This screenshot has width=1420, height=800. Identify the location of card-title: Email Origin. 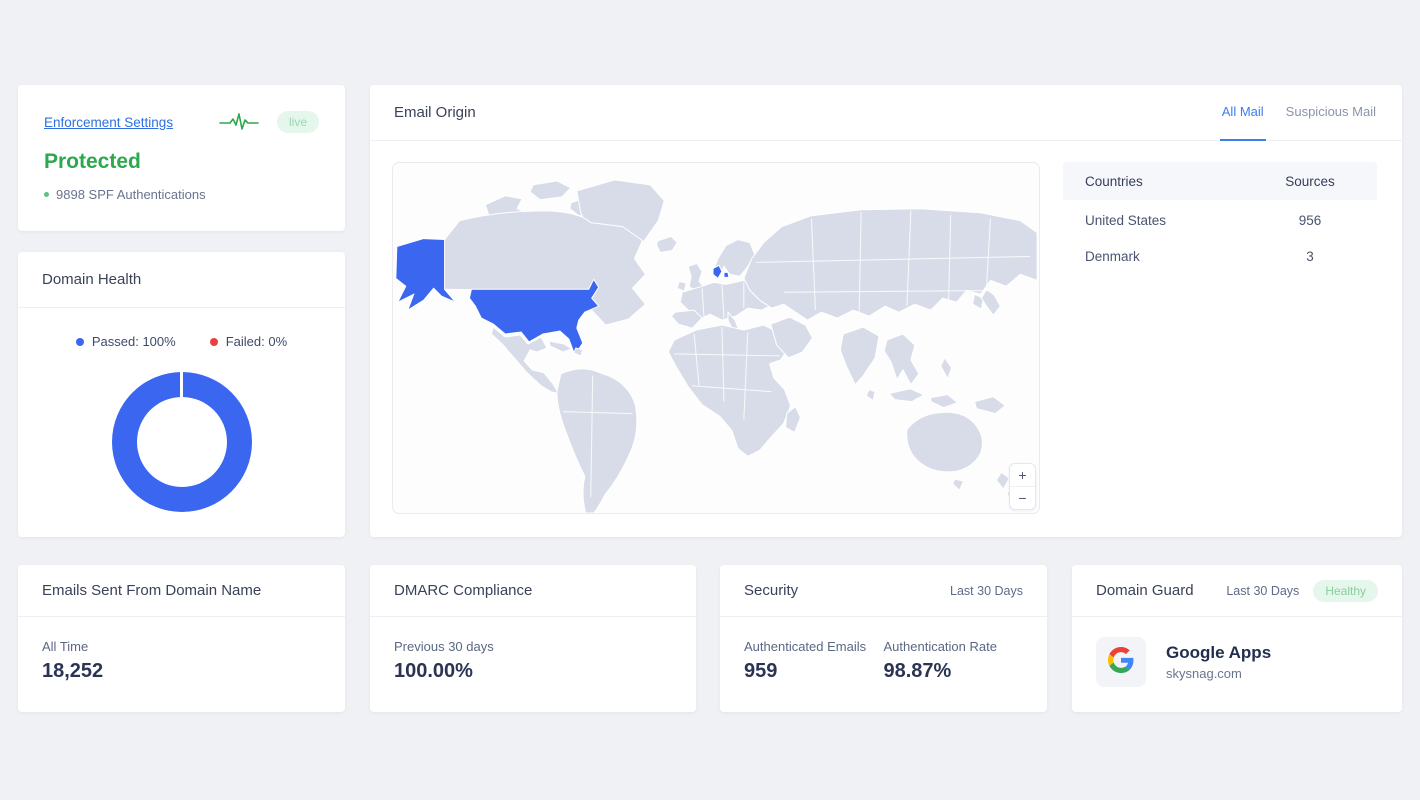
(435, 112).